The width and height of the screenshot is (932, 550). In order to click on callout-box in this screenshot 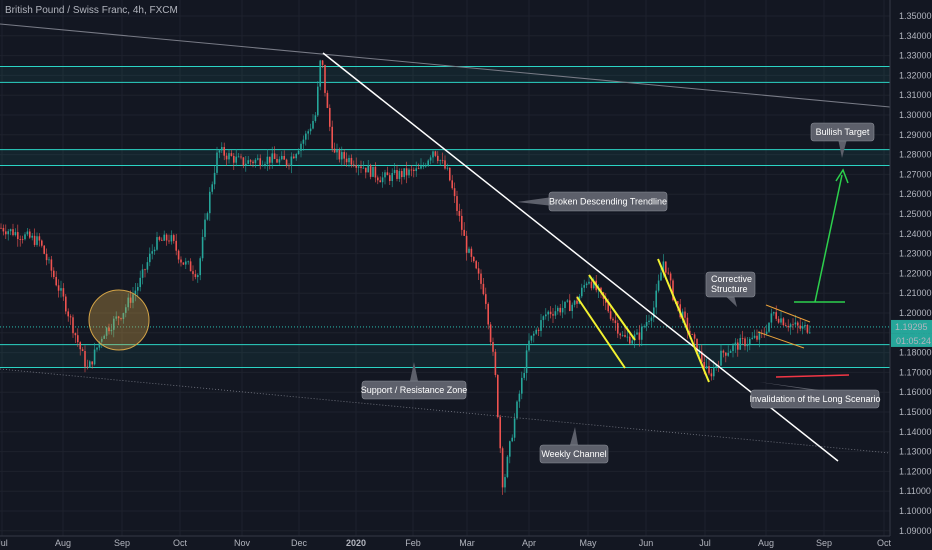, I will do `click(608, 201)`.